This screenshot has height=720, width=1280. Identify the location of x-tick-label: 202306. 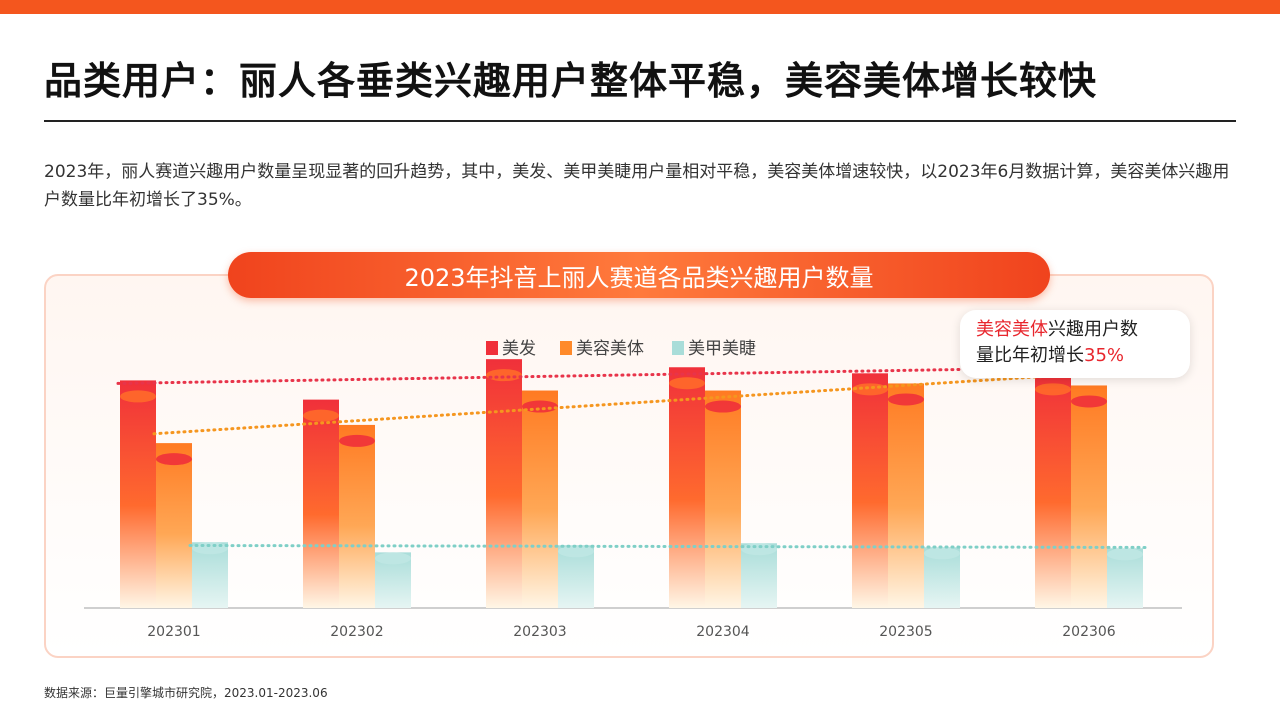
(1089, 632).